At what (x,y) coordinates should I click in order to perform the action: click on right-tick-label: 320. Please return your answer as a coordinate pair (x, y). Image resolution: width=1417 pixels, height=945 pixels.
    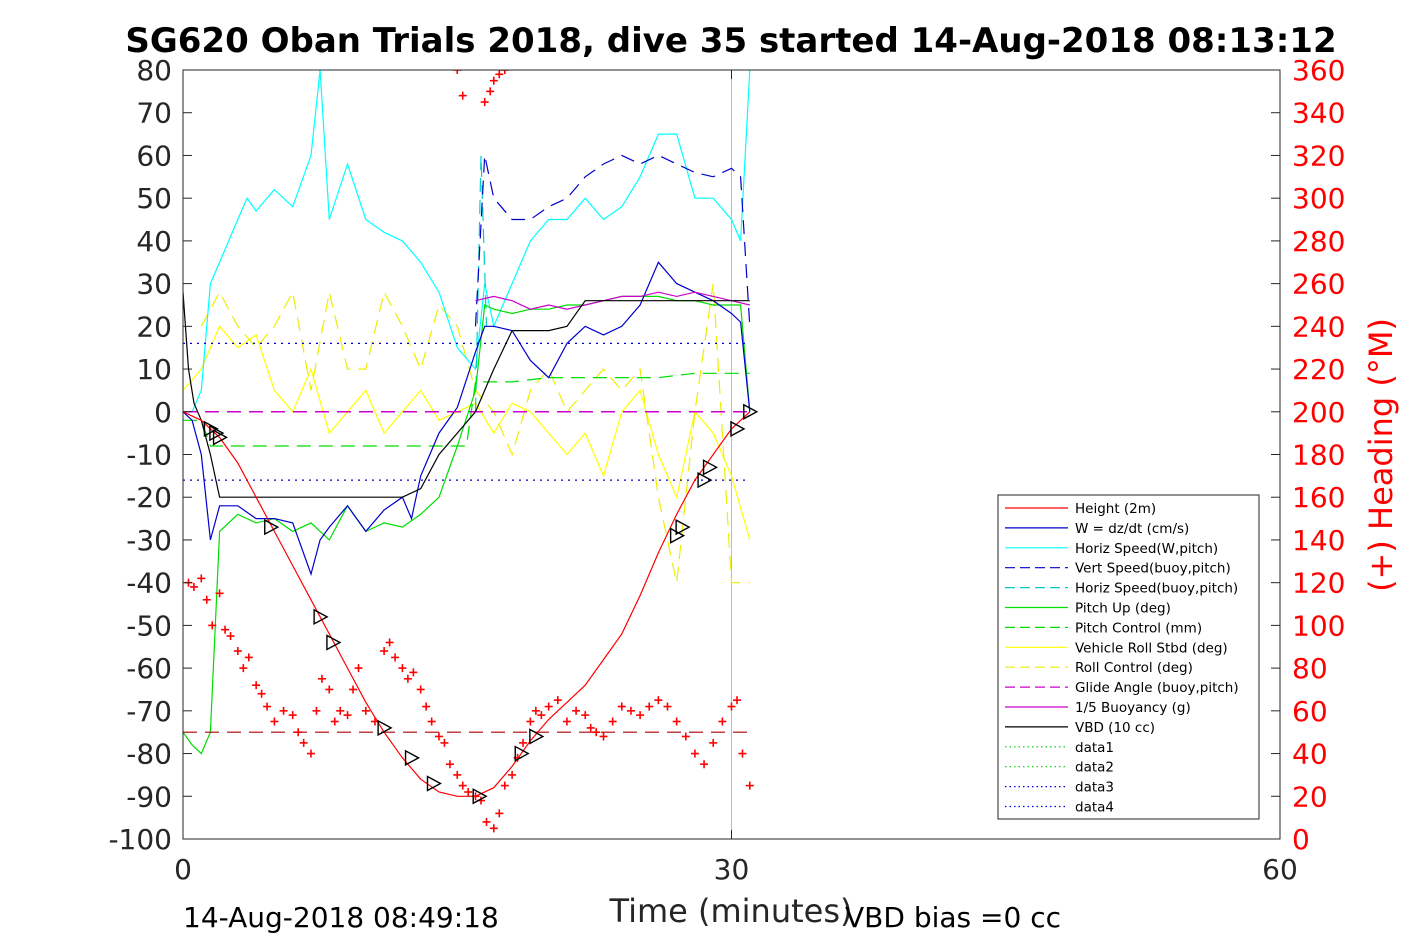
    Looking at the image, I should click on (1318, 155).